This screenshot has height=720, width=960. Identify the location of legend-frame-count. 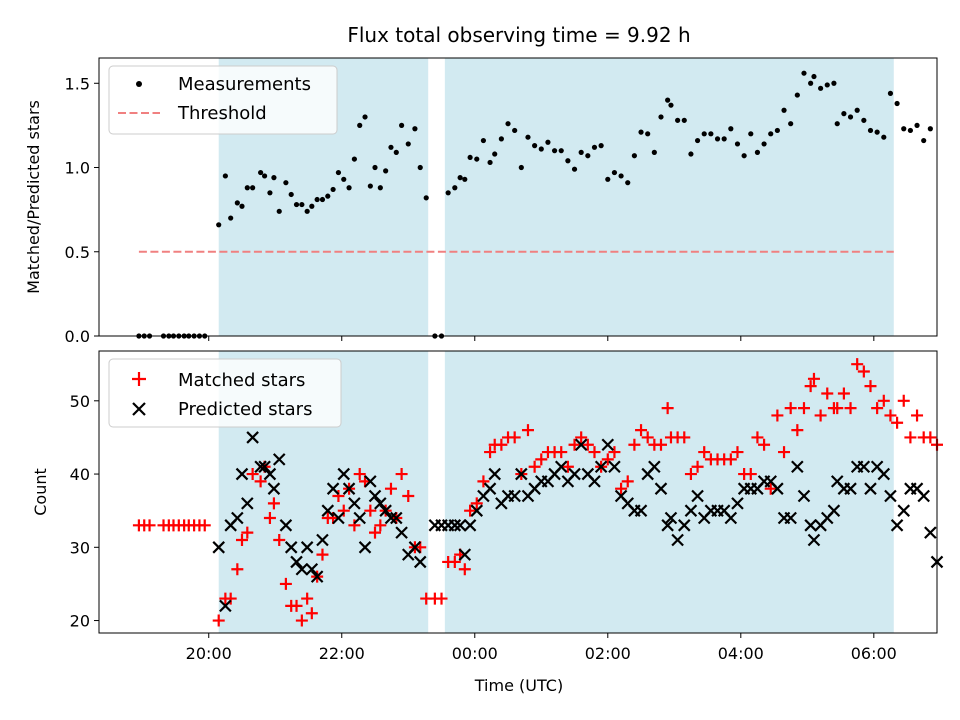
(225, 393).